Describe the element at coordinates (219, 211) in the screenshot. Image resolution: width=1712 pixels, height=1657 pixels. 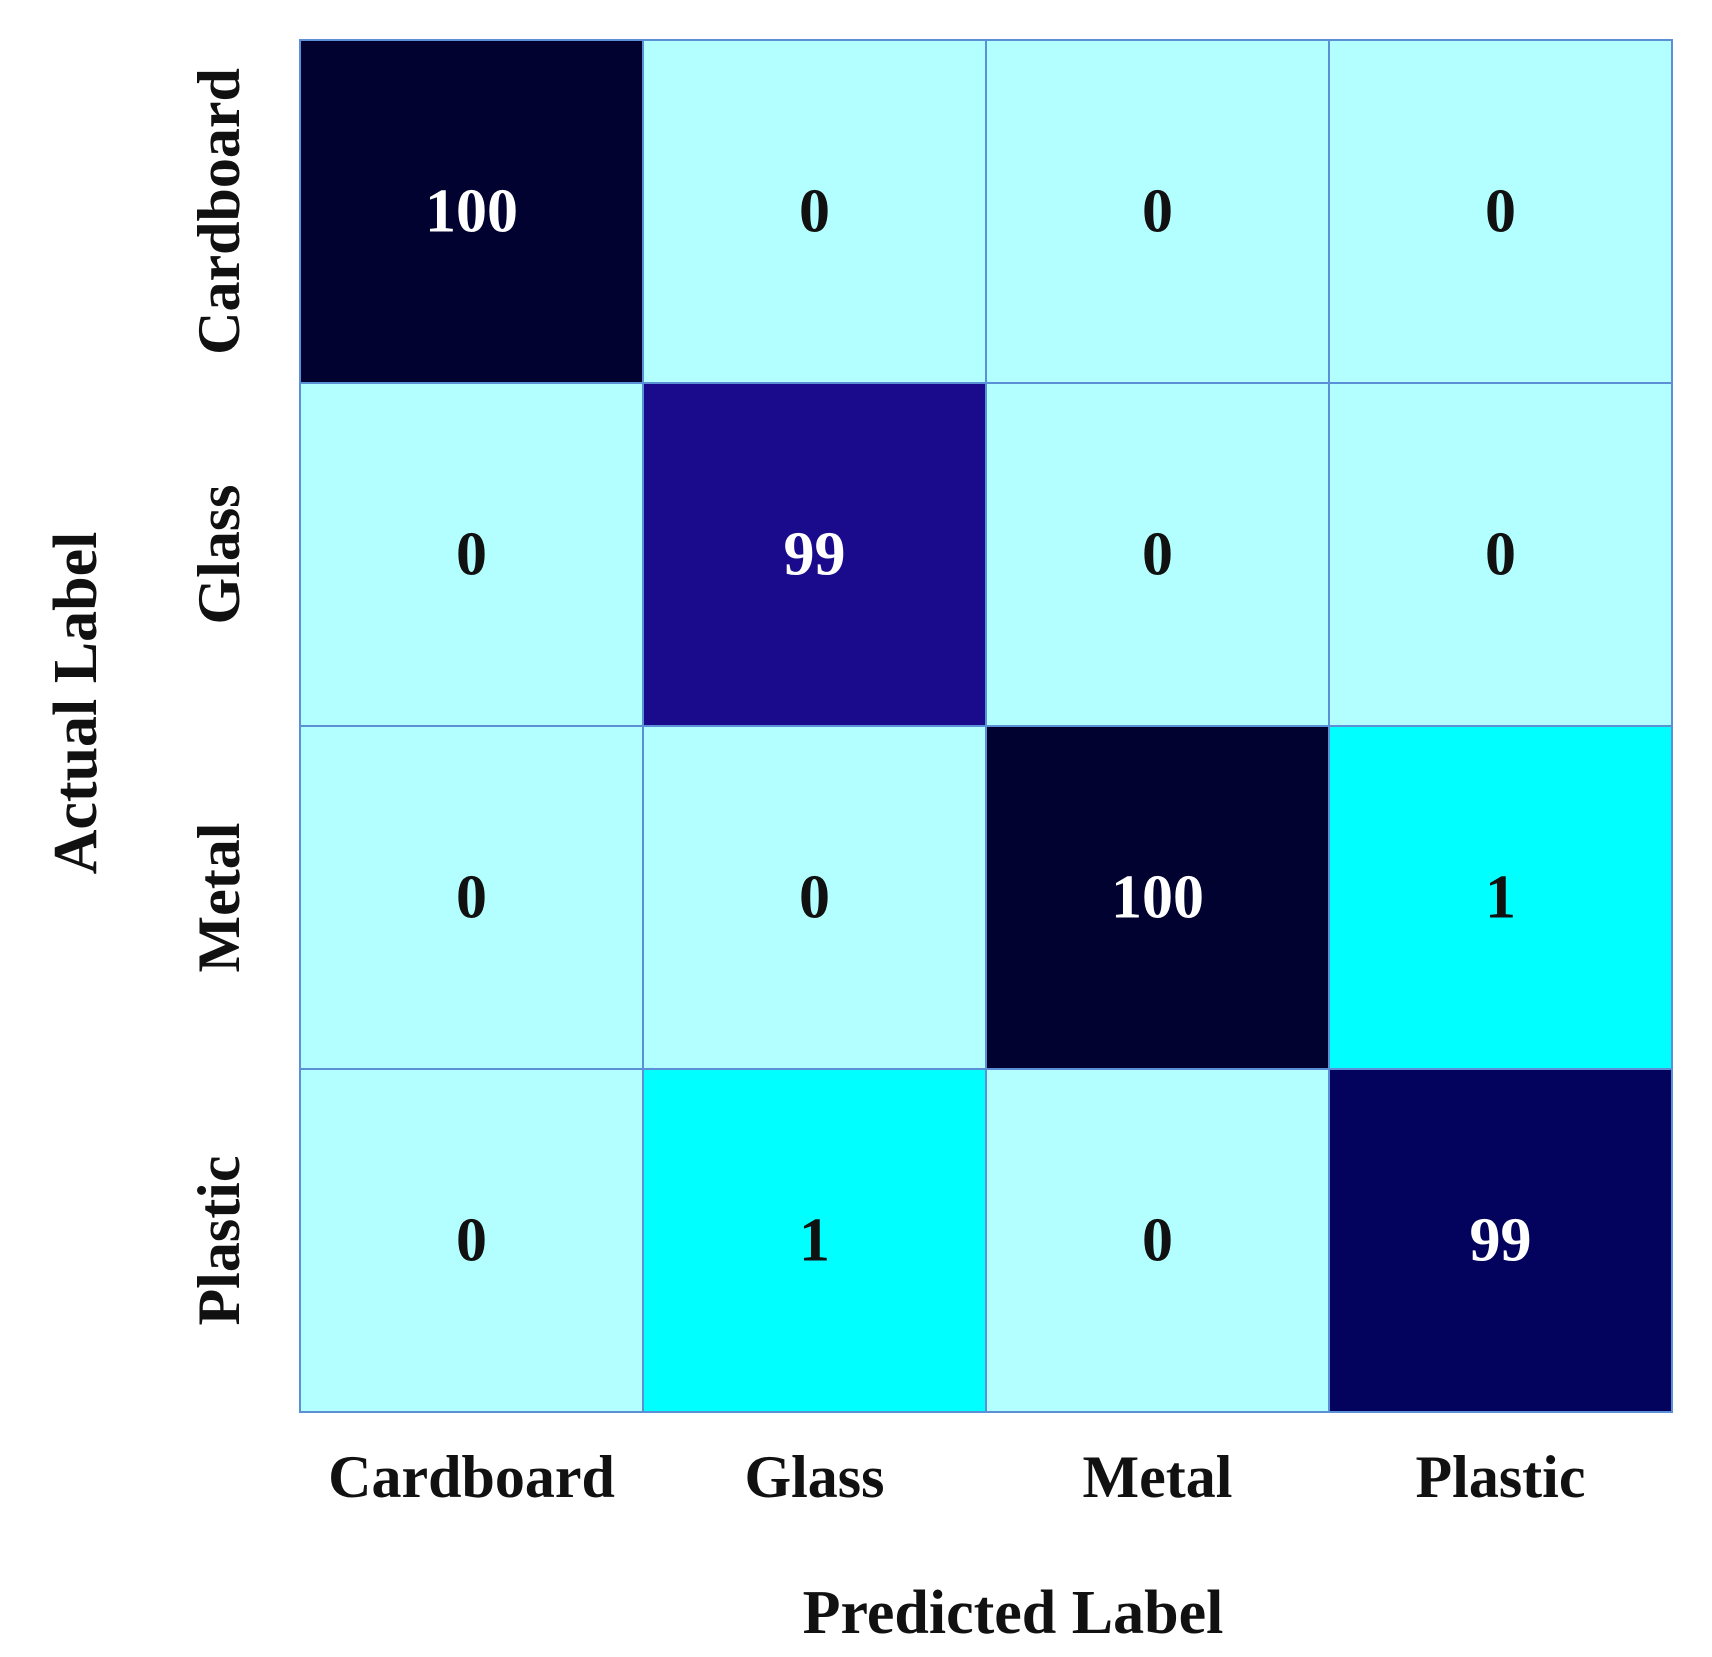
I see `y-tick-label-cardboard: Cardboard` at that location.